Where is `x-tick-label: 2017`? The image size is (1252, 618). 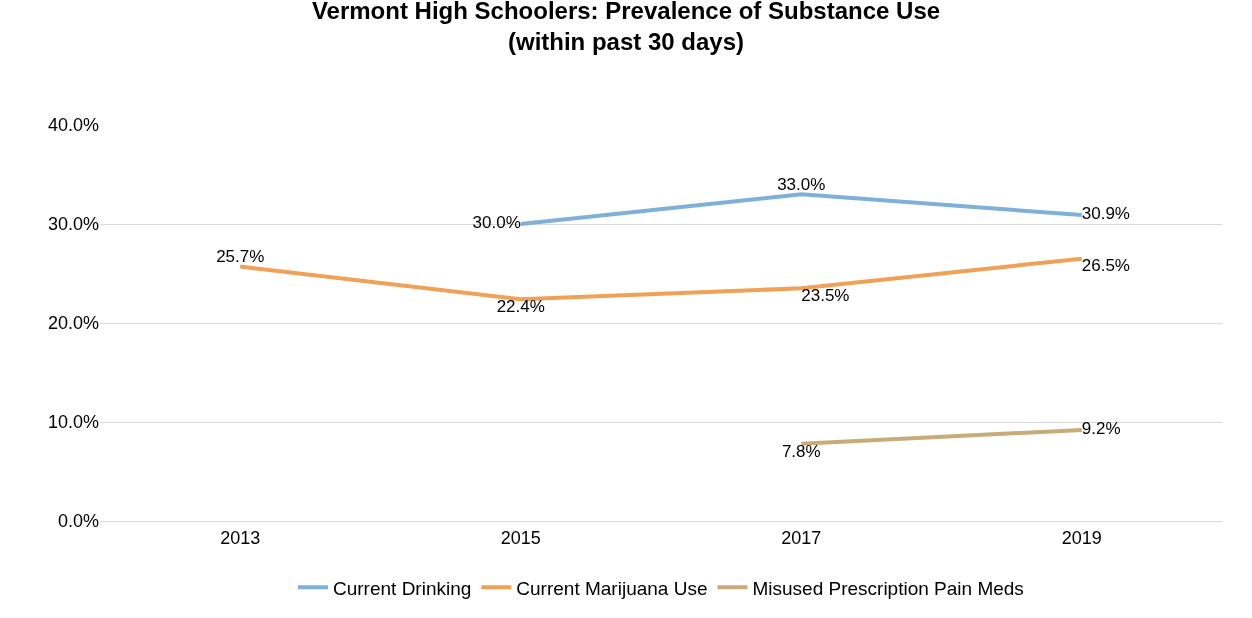
x-tick-label: 2017 is located at coordinates (801, 537).